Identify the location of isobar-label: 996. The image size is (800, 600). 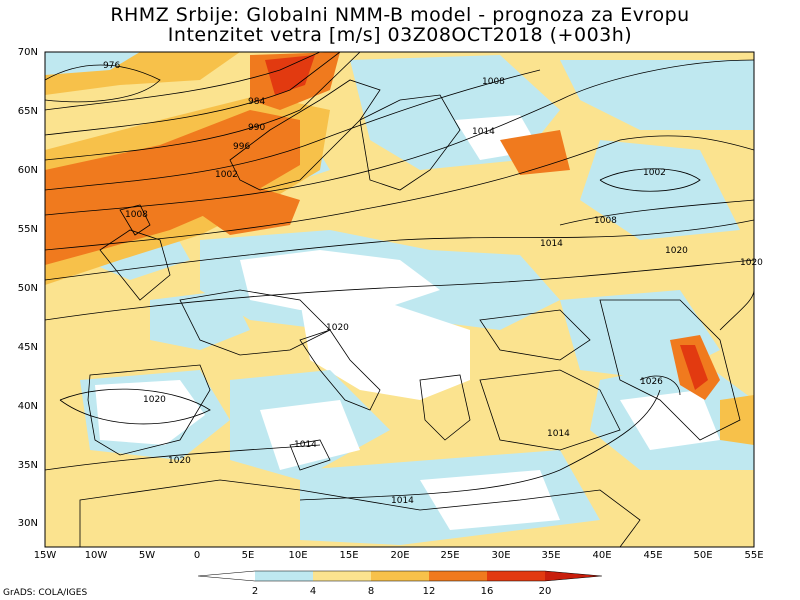
(242, 147).